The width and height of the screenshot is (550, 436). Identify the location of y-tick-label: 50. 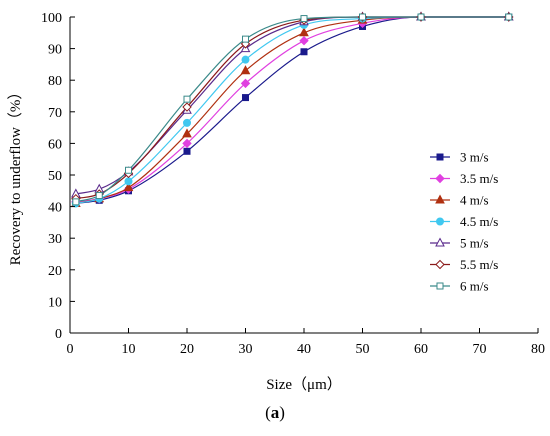
(55, 176).